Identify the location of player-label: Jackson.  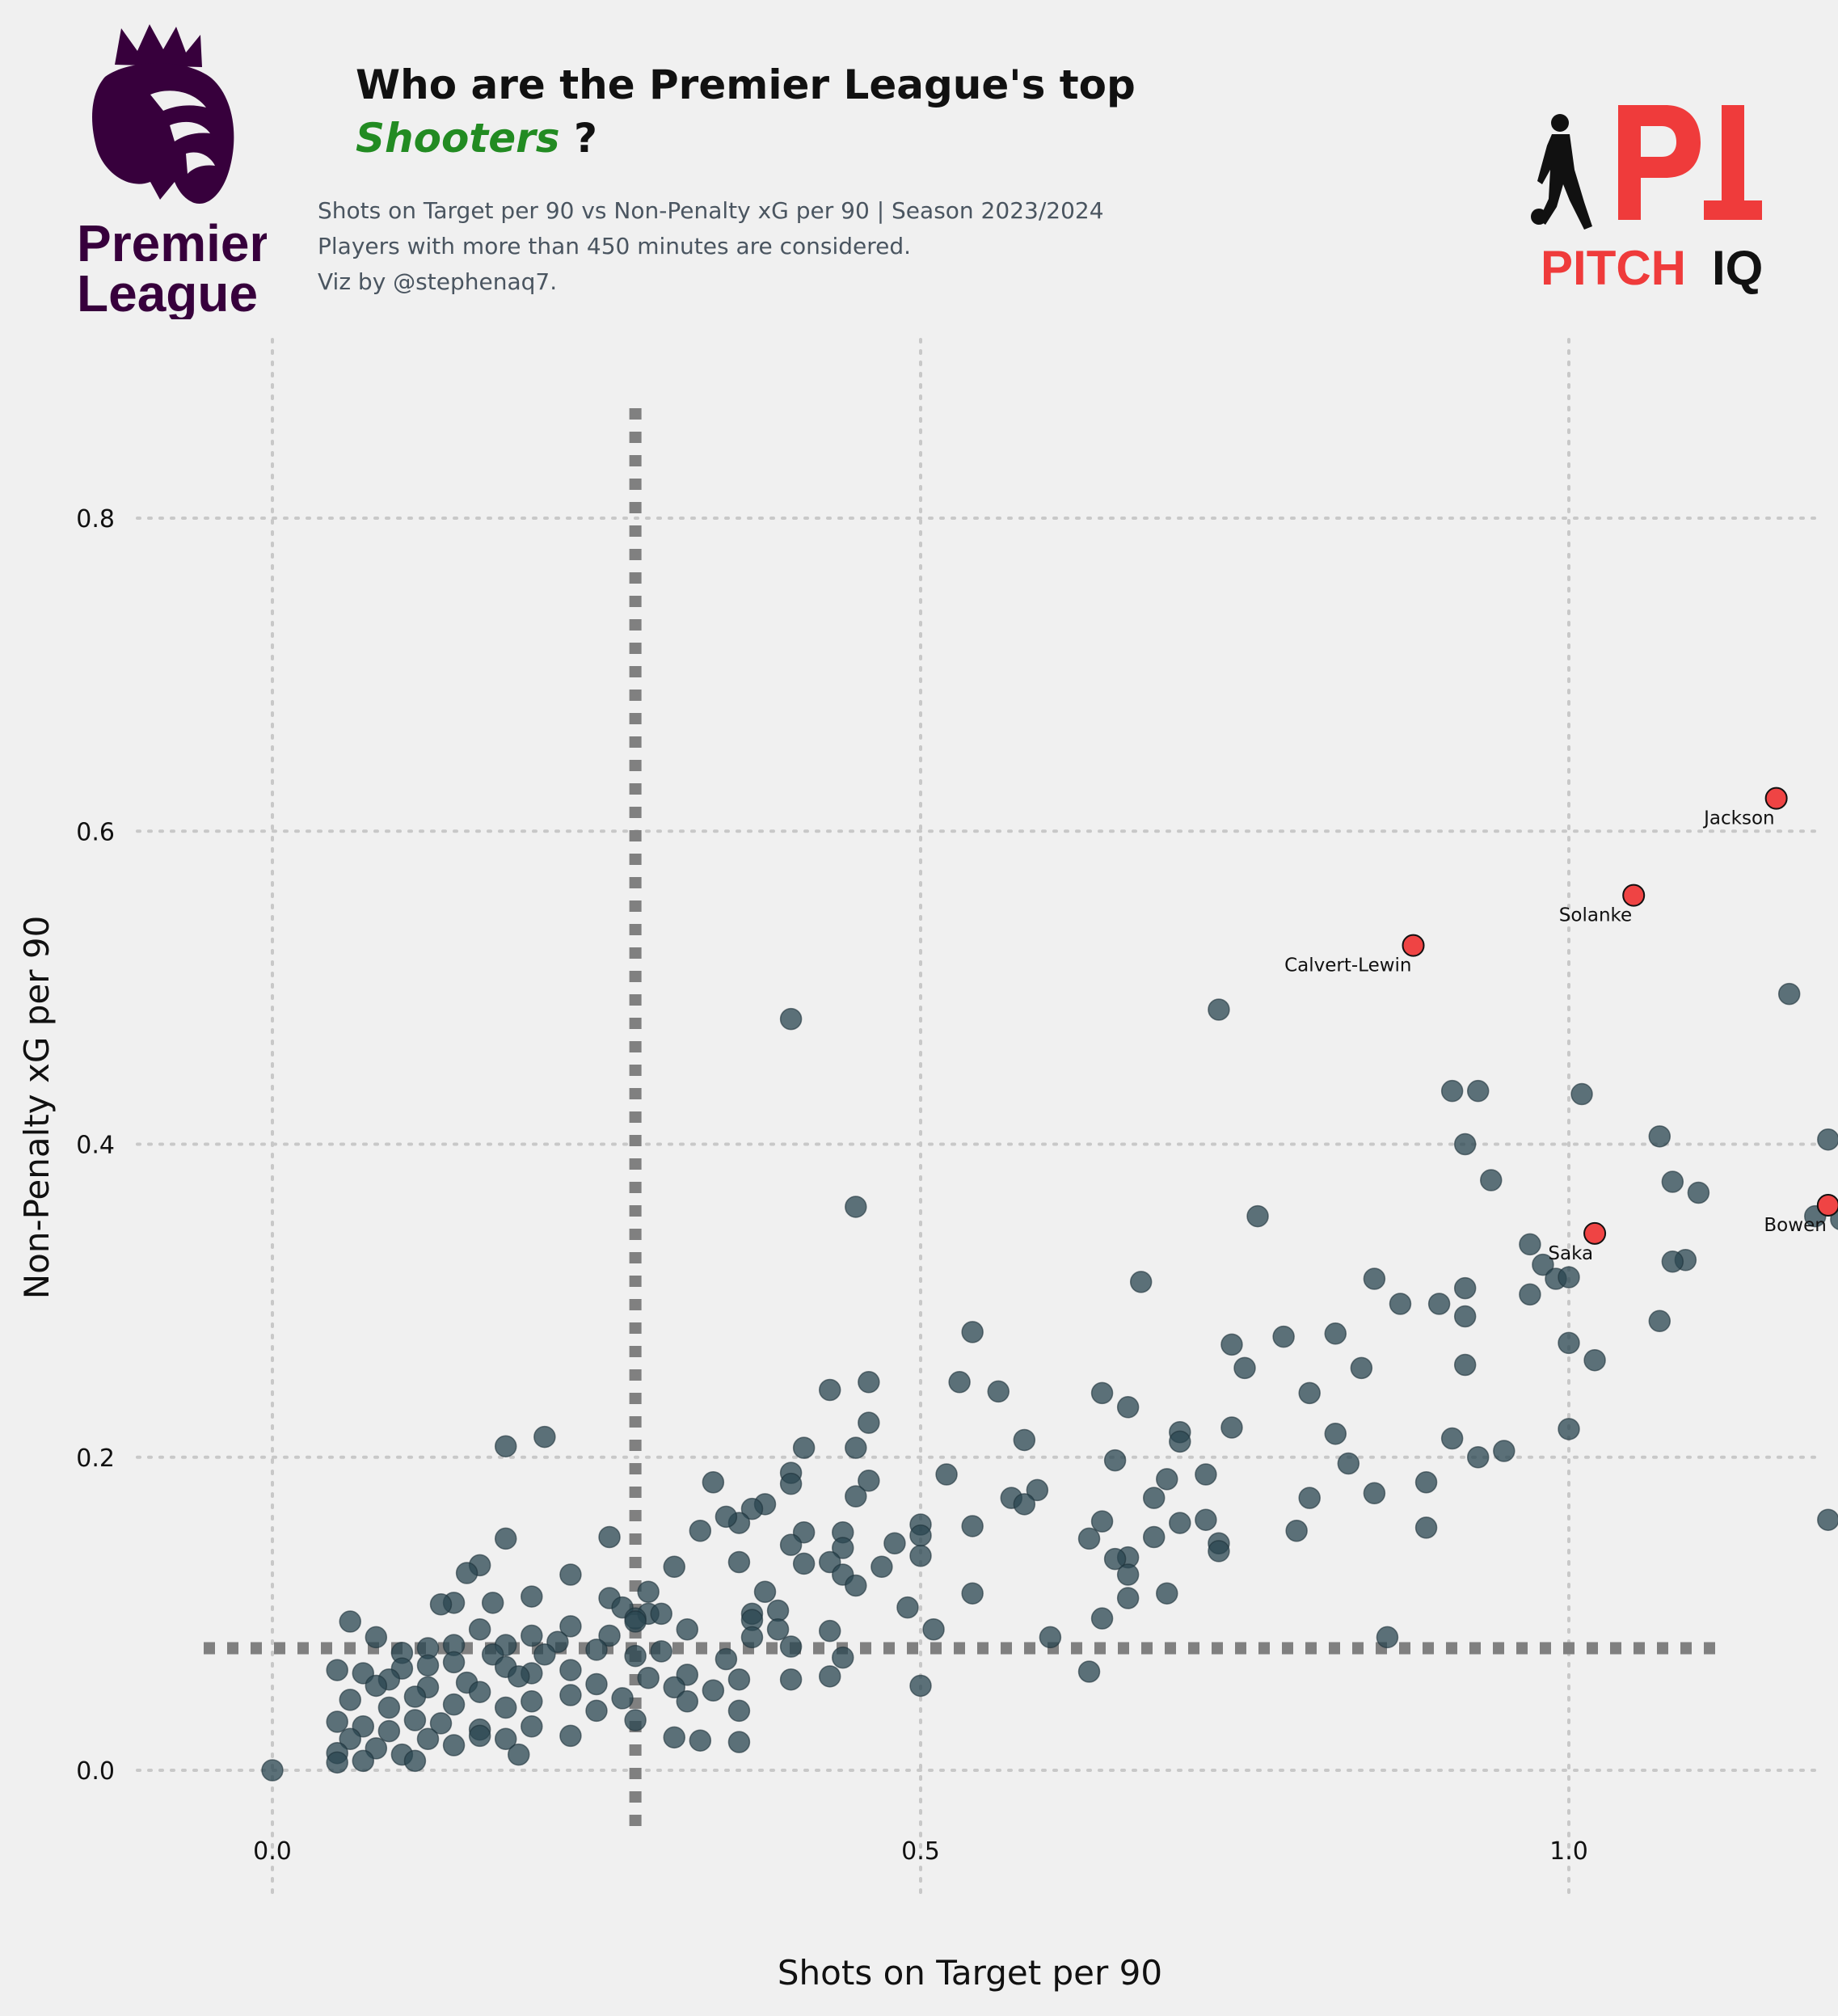
(1738, 818).